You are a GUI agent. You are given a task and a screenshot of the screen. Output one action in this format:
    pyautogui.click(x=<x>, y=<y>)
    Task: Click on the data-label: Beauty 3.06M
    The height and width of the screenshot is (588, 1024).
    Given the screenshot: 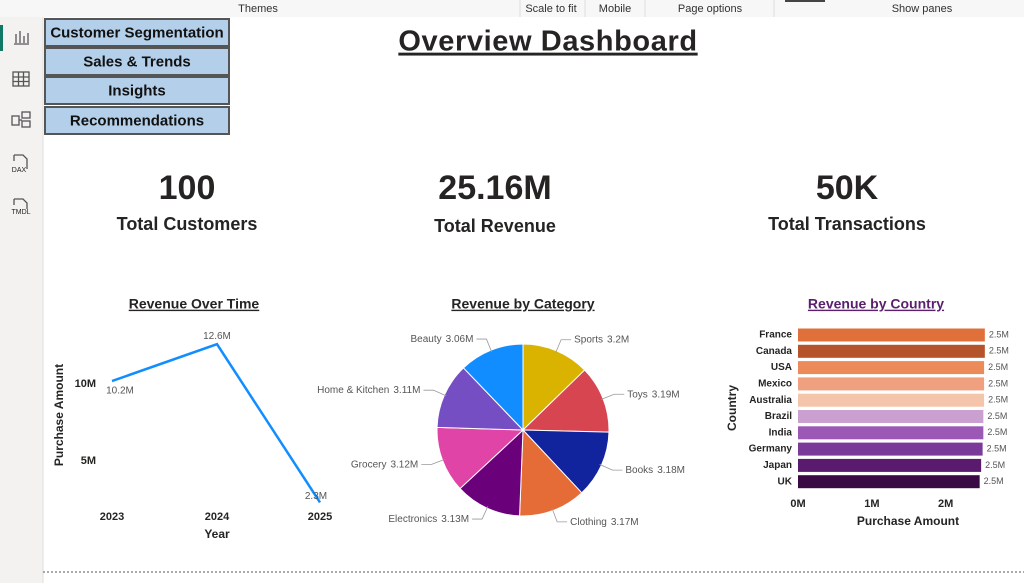 What is the action you would take?
    pyautogui.click(x=442, y=339)
    